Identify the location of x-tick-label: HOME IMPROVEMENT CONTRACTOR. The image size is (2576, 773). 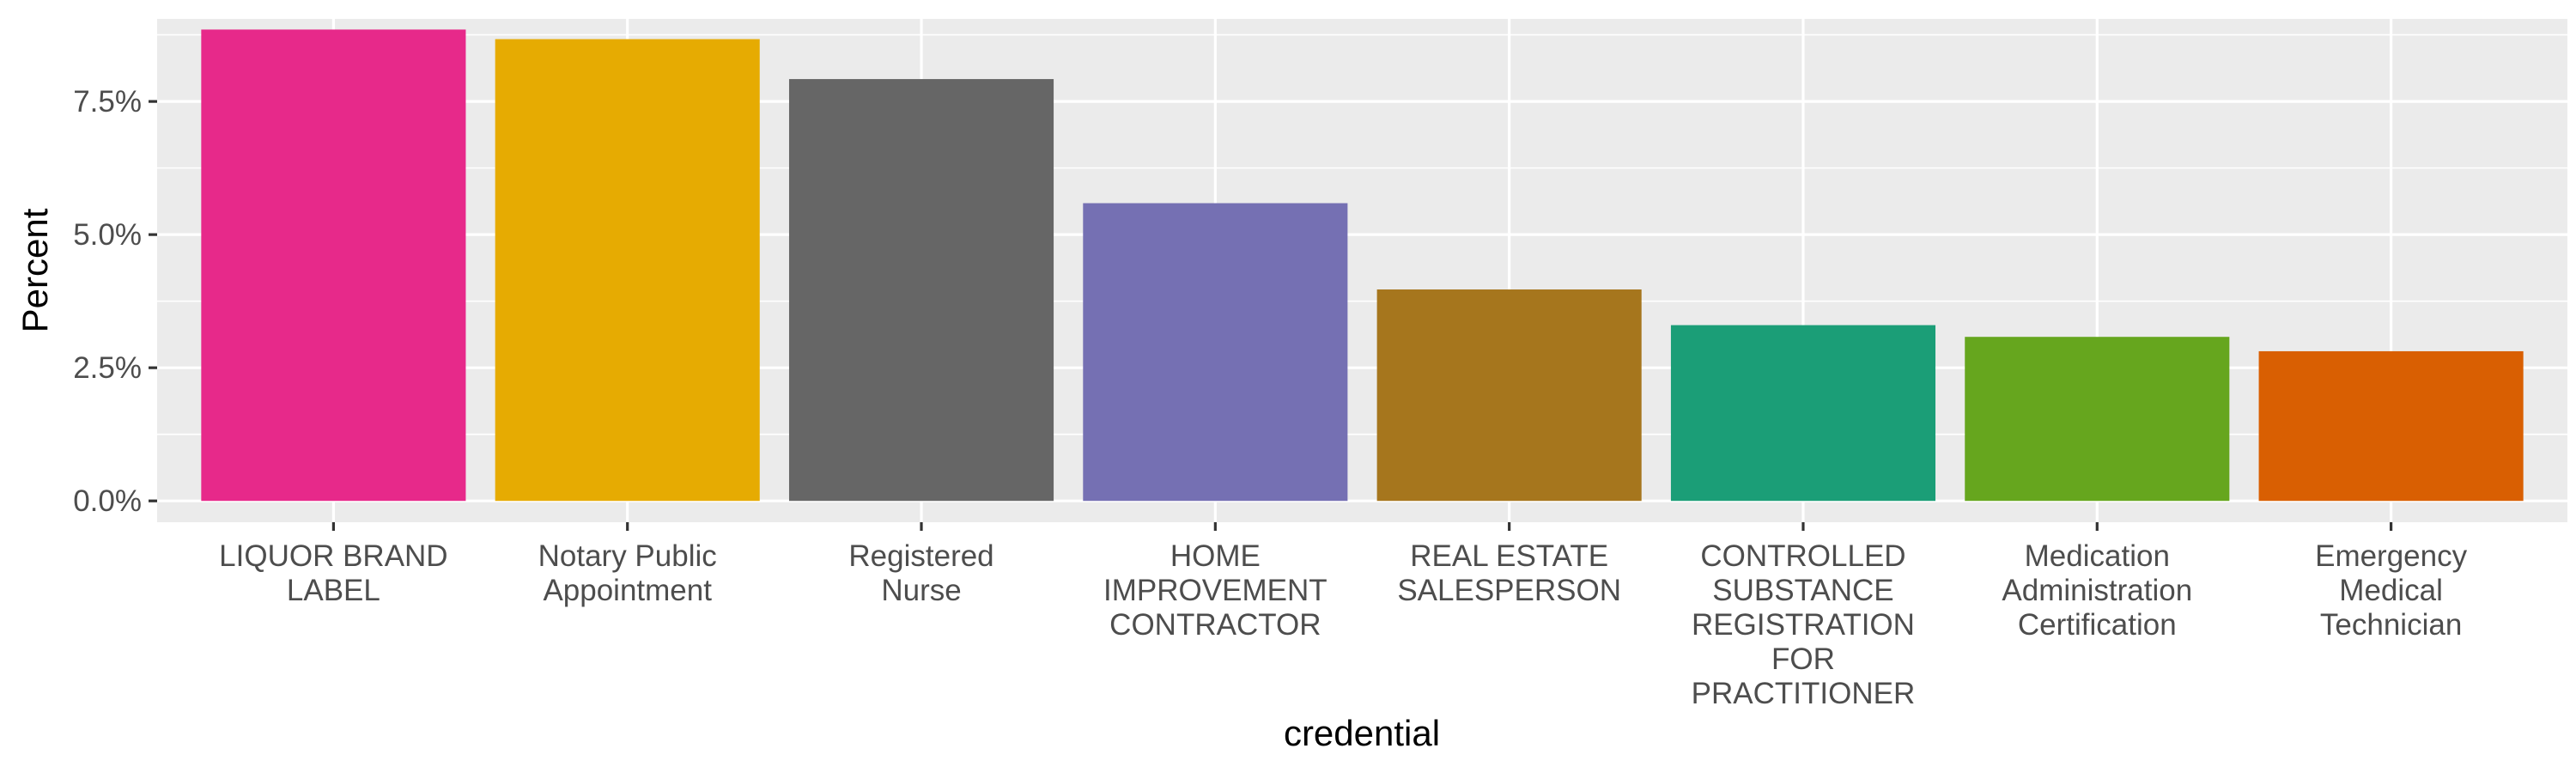
(1215, 590).